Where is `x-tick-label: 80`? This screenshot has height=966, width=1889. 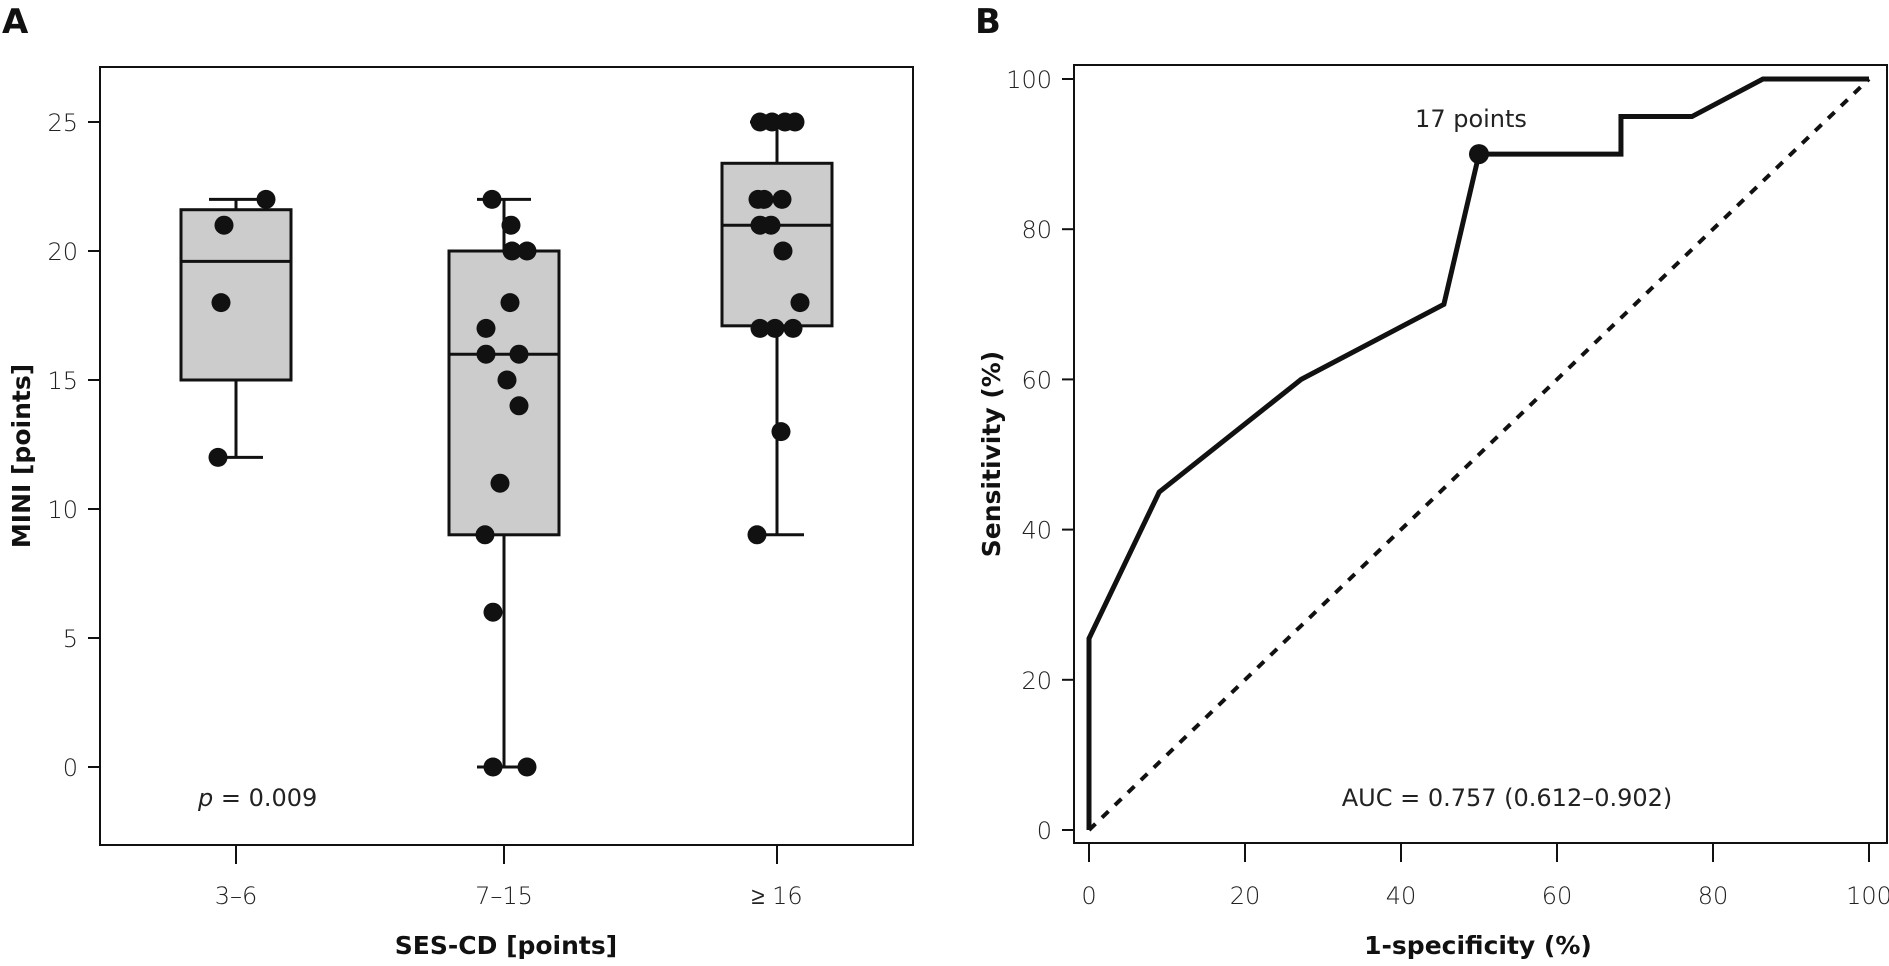 x-tick-label: 80 is located at coordinates (1713, 896).